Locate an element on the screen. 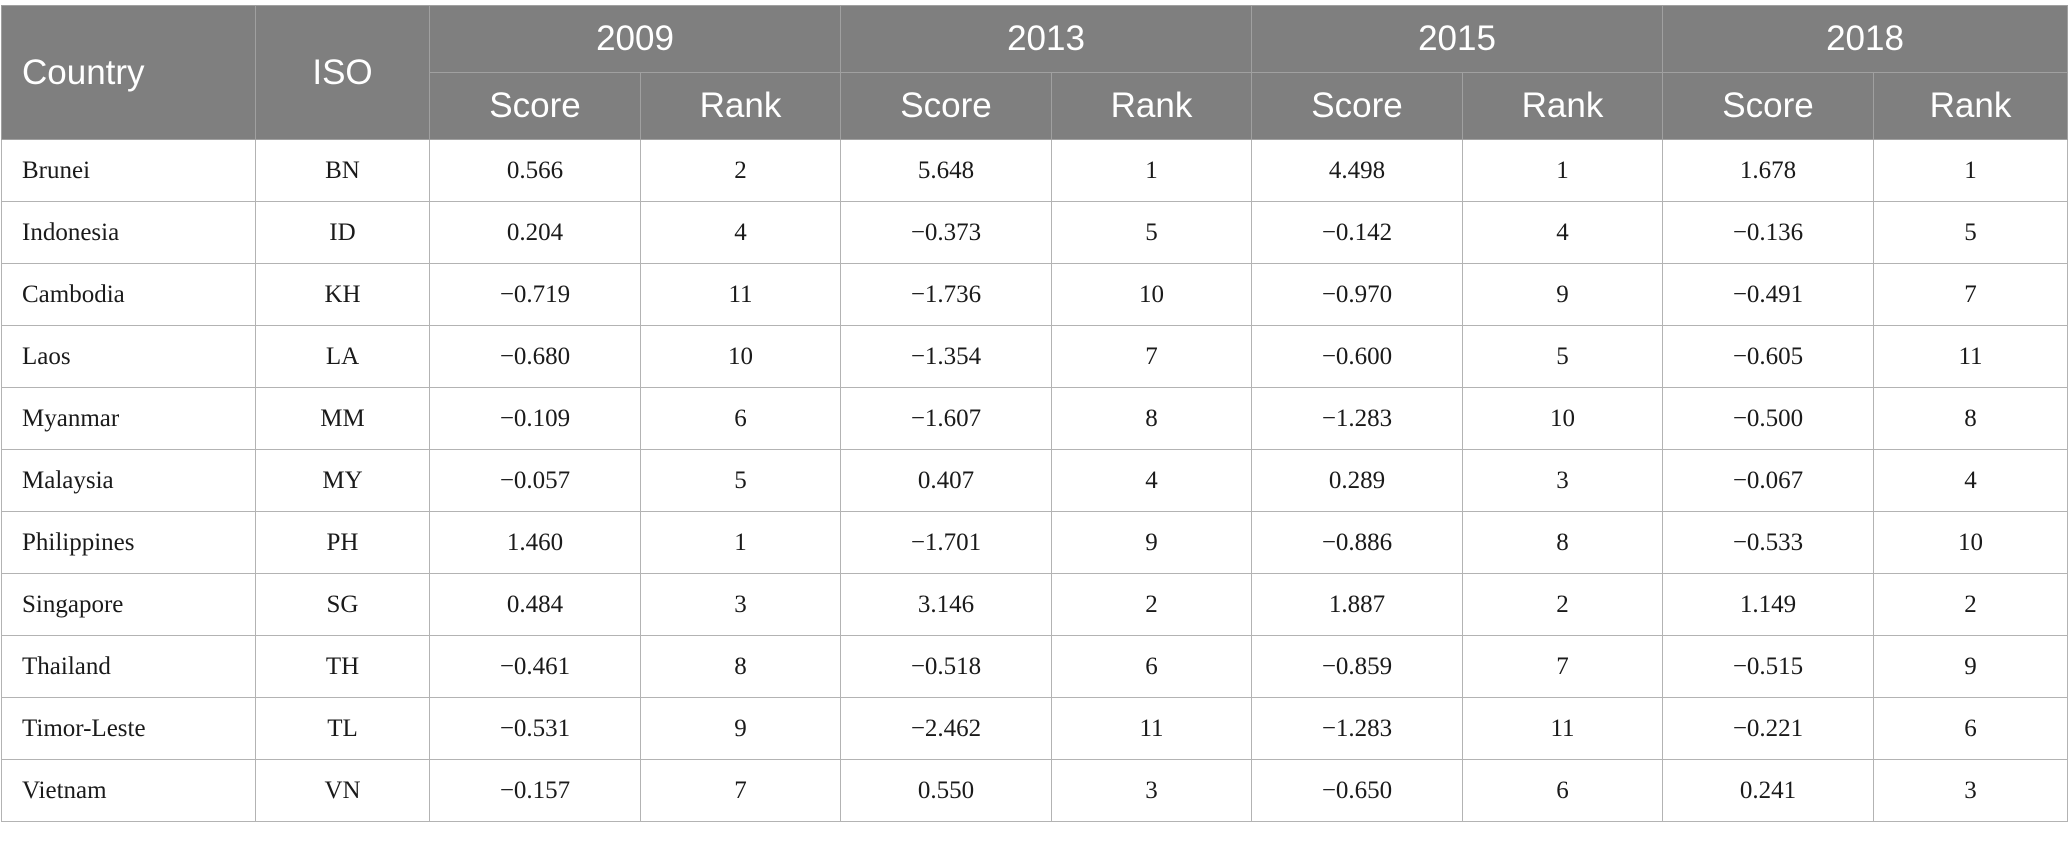 This screenshot has height=841, width=2068. header-rank-2009: Rank is located at coordinates (740, 106).